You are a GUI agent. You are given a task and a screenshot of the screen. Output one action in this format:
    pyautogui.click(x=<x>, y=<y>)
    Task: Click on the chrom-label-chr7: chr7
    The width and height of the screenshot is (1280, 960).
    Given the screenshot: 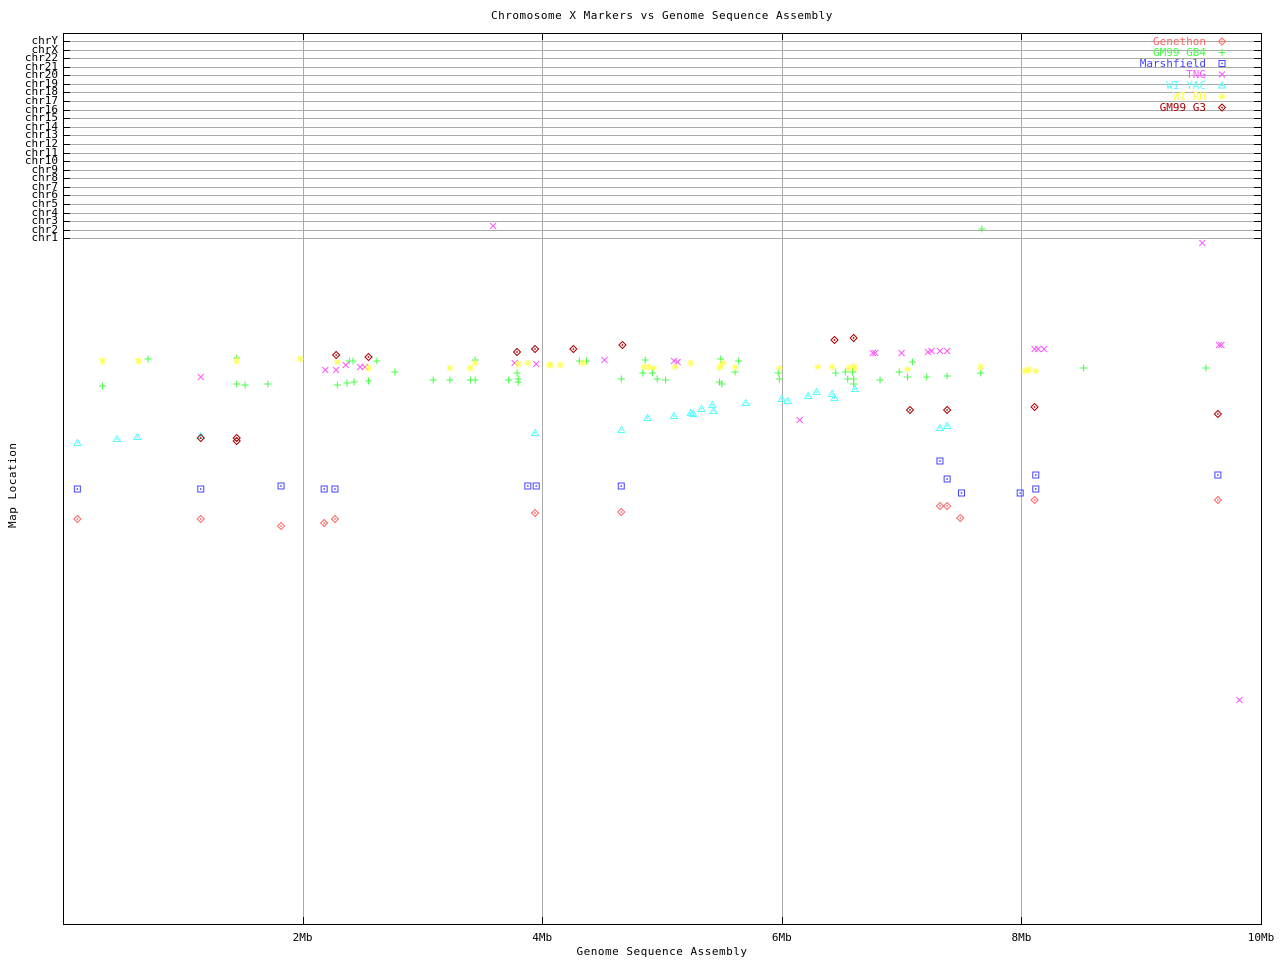 What is the action you would take?
    pyautogui.click(x=45, y=186)
    